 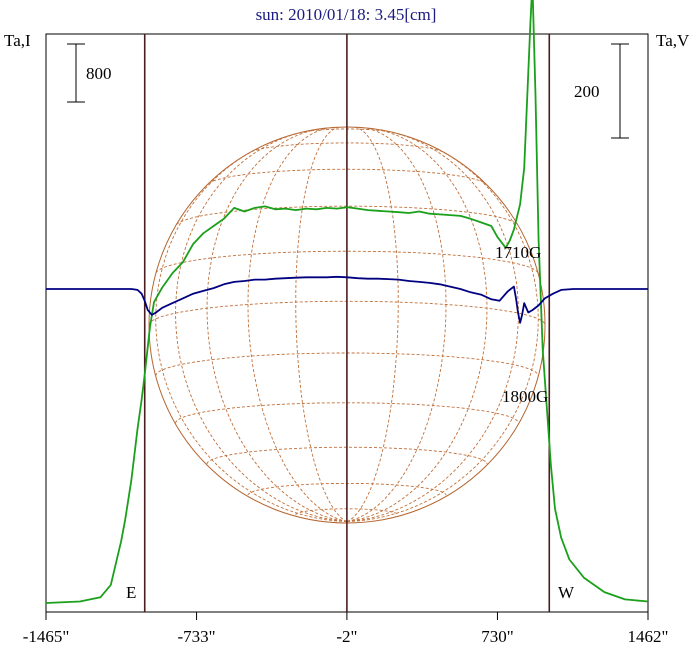 I want to click on annotation-1800g: 1800G, so click(x=525, y=396).